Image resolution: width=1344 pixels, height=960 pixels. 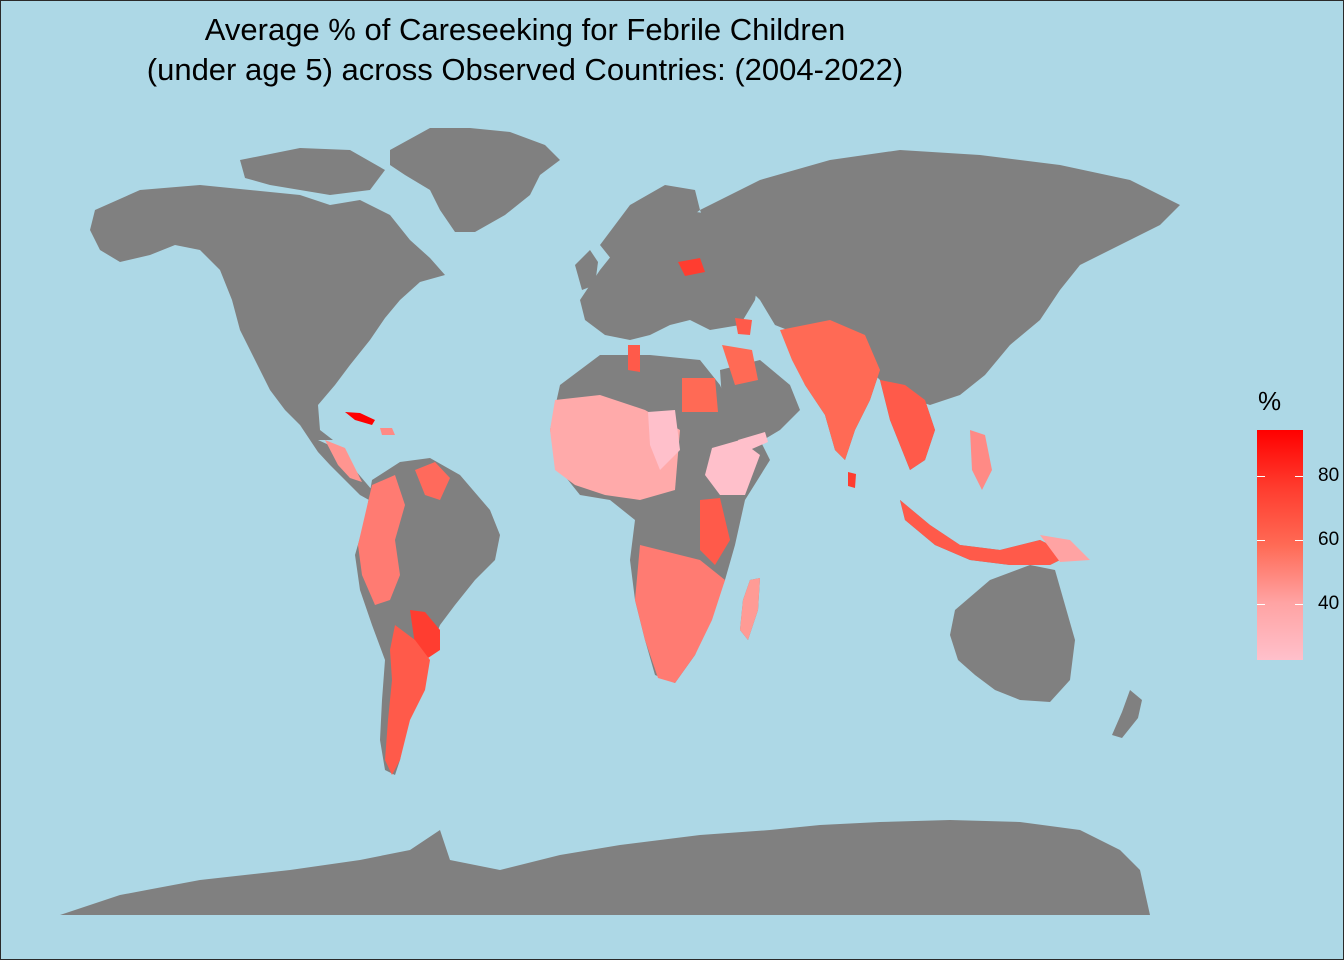 What do you see at coordinates (475, 180) in the screenshot?
I see `region-greenland` at bounding box center [475, 180].